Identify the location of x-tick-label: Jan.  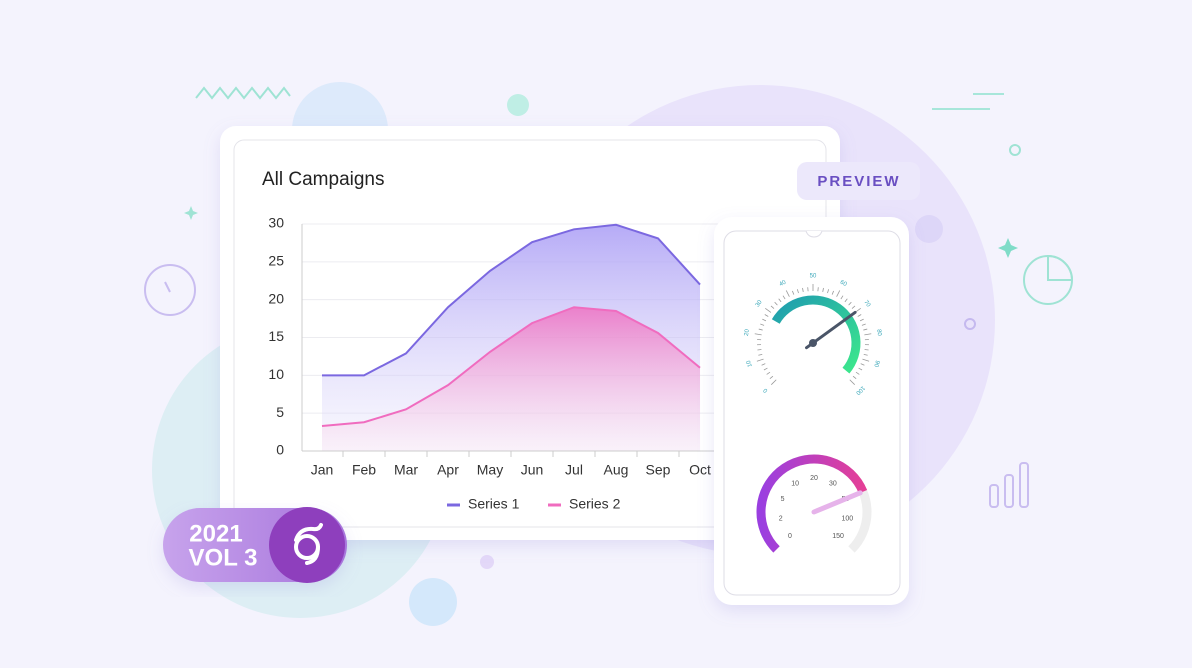
(322, 470).